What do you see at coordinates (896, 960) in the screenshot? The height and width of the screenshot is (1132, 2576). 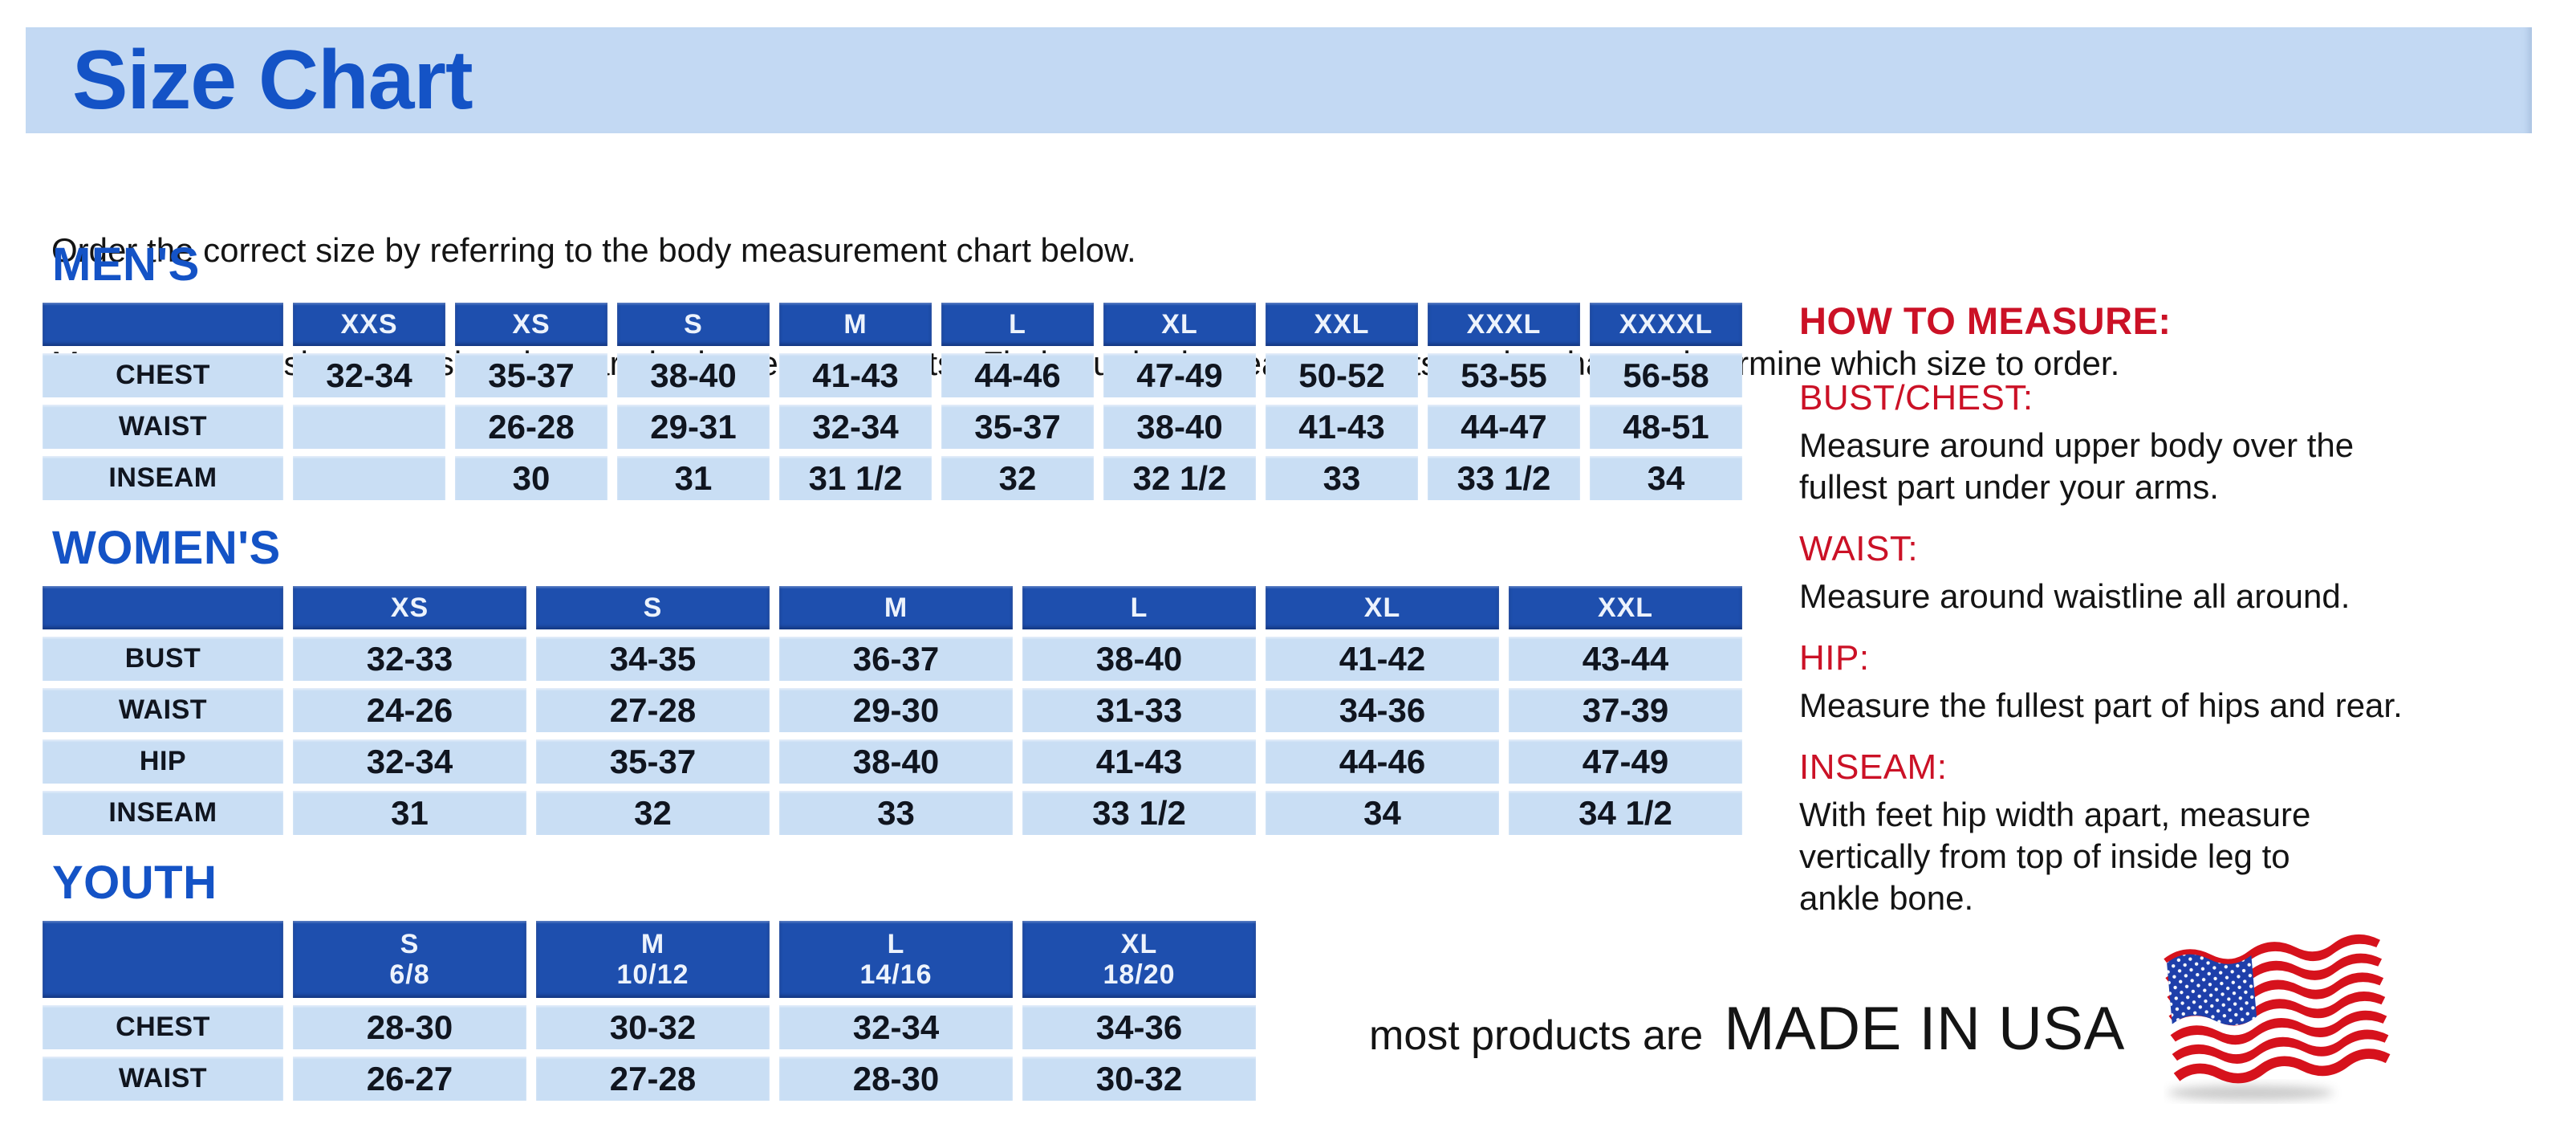 I see `size-column-header: L 14/16` at bounding box center [896, 960].